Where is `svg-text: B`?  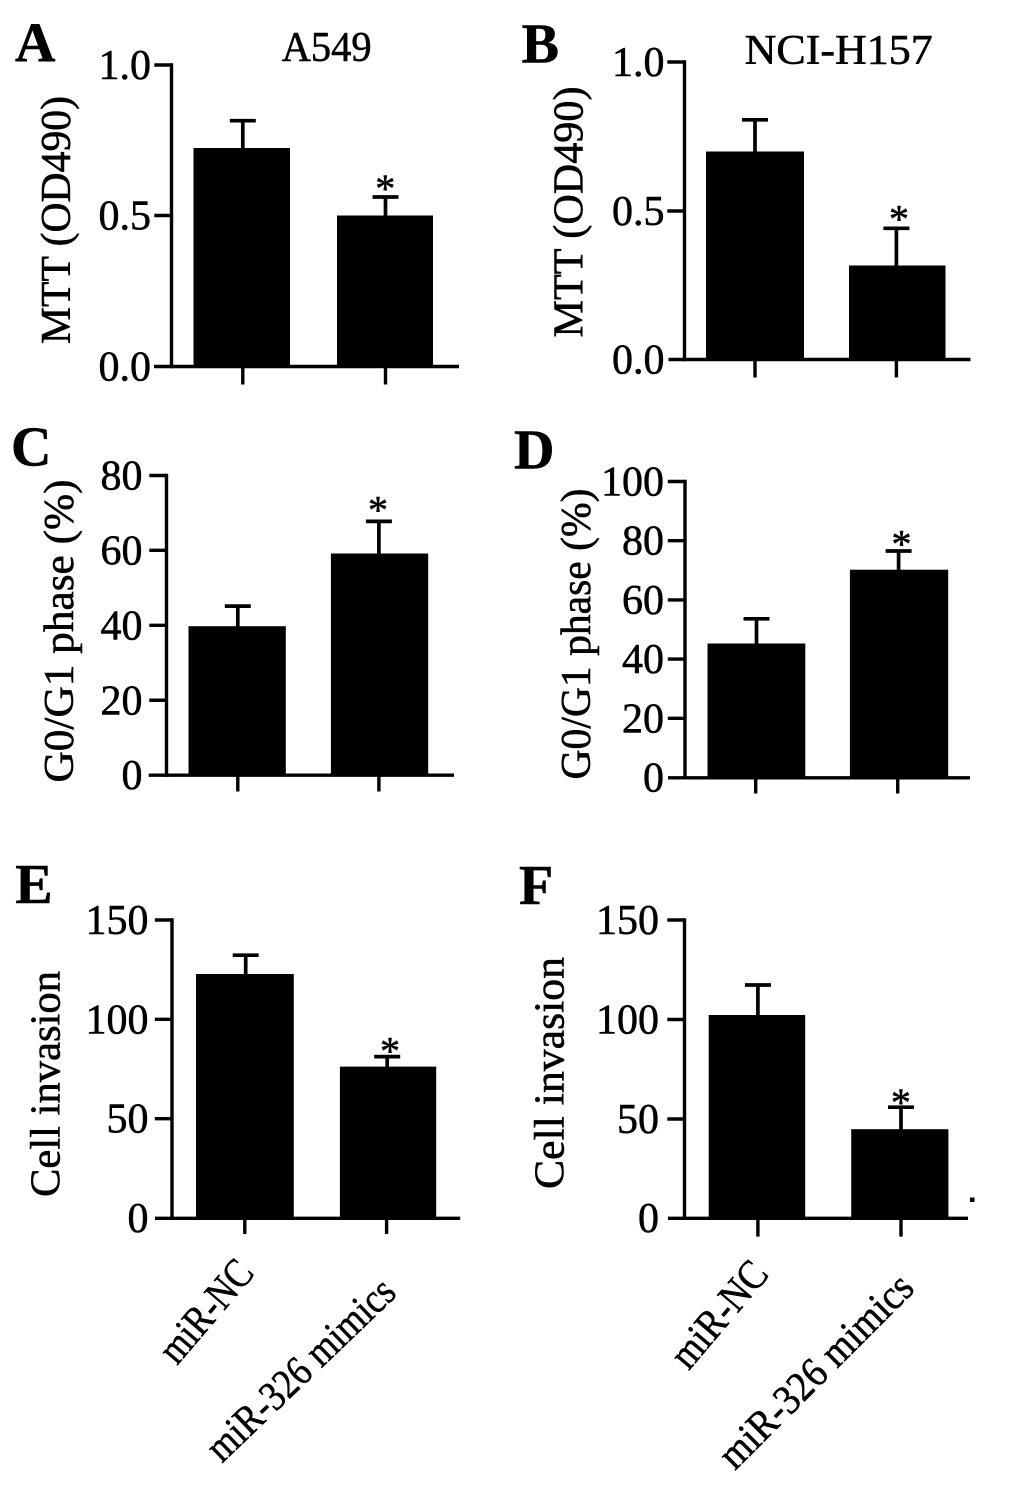 svg-text: B is located at coordinates (540, 45).